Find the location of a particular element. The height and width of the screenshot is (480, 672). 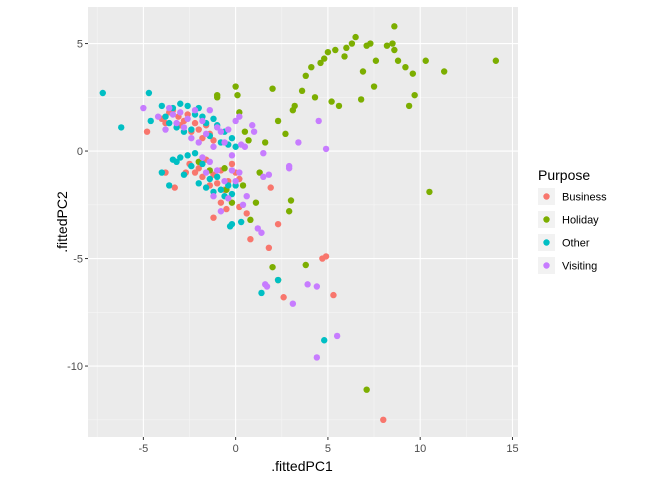

legend-marker-business is located at coordinates (546, 196).